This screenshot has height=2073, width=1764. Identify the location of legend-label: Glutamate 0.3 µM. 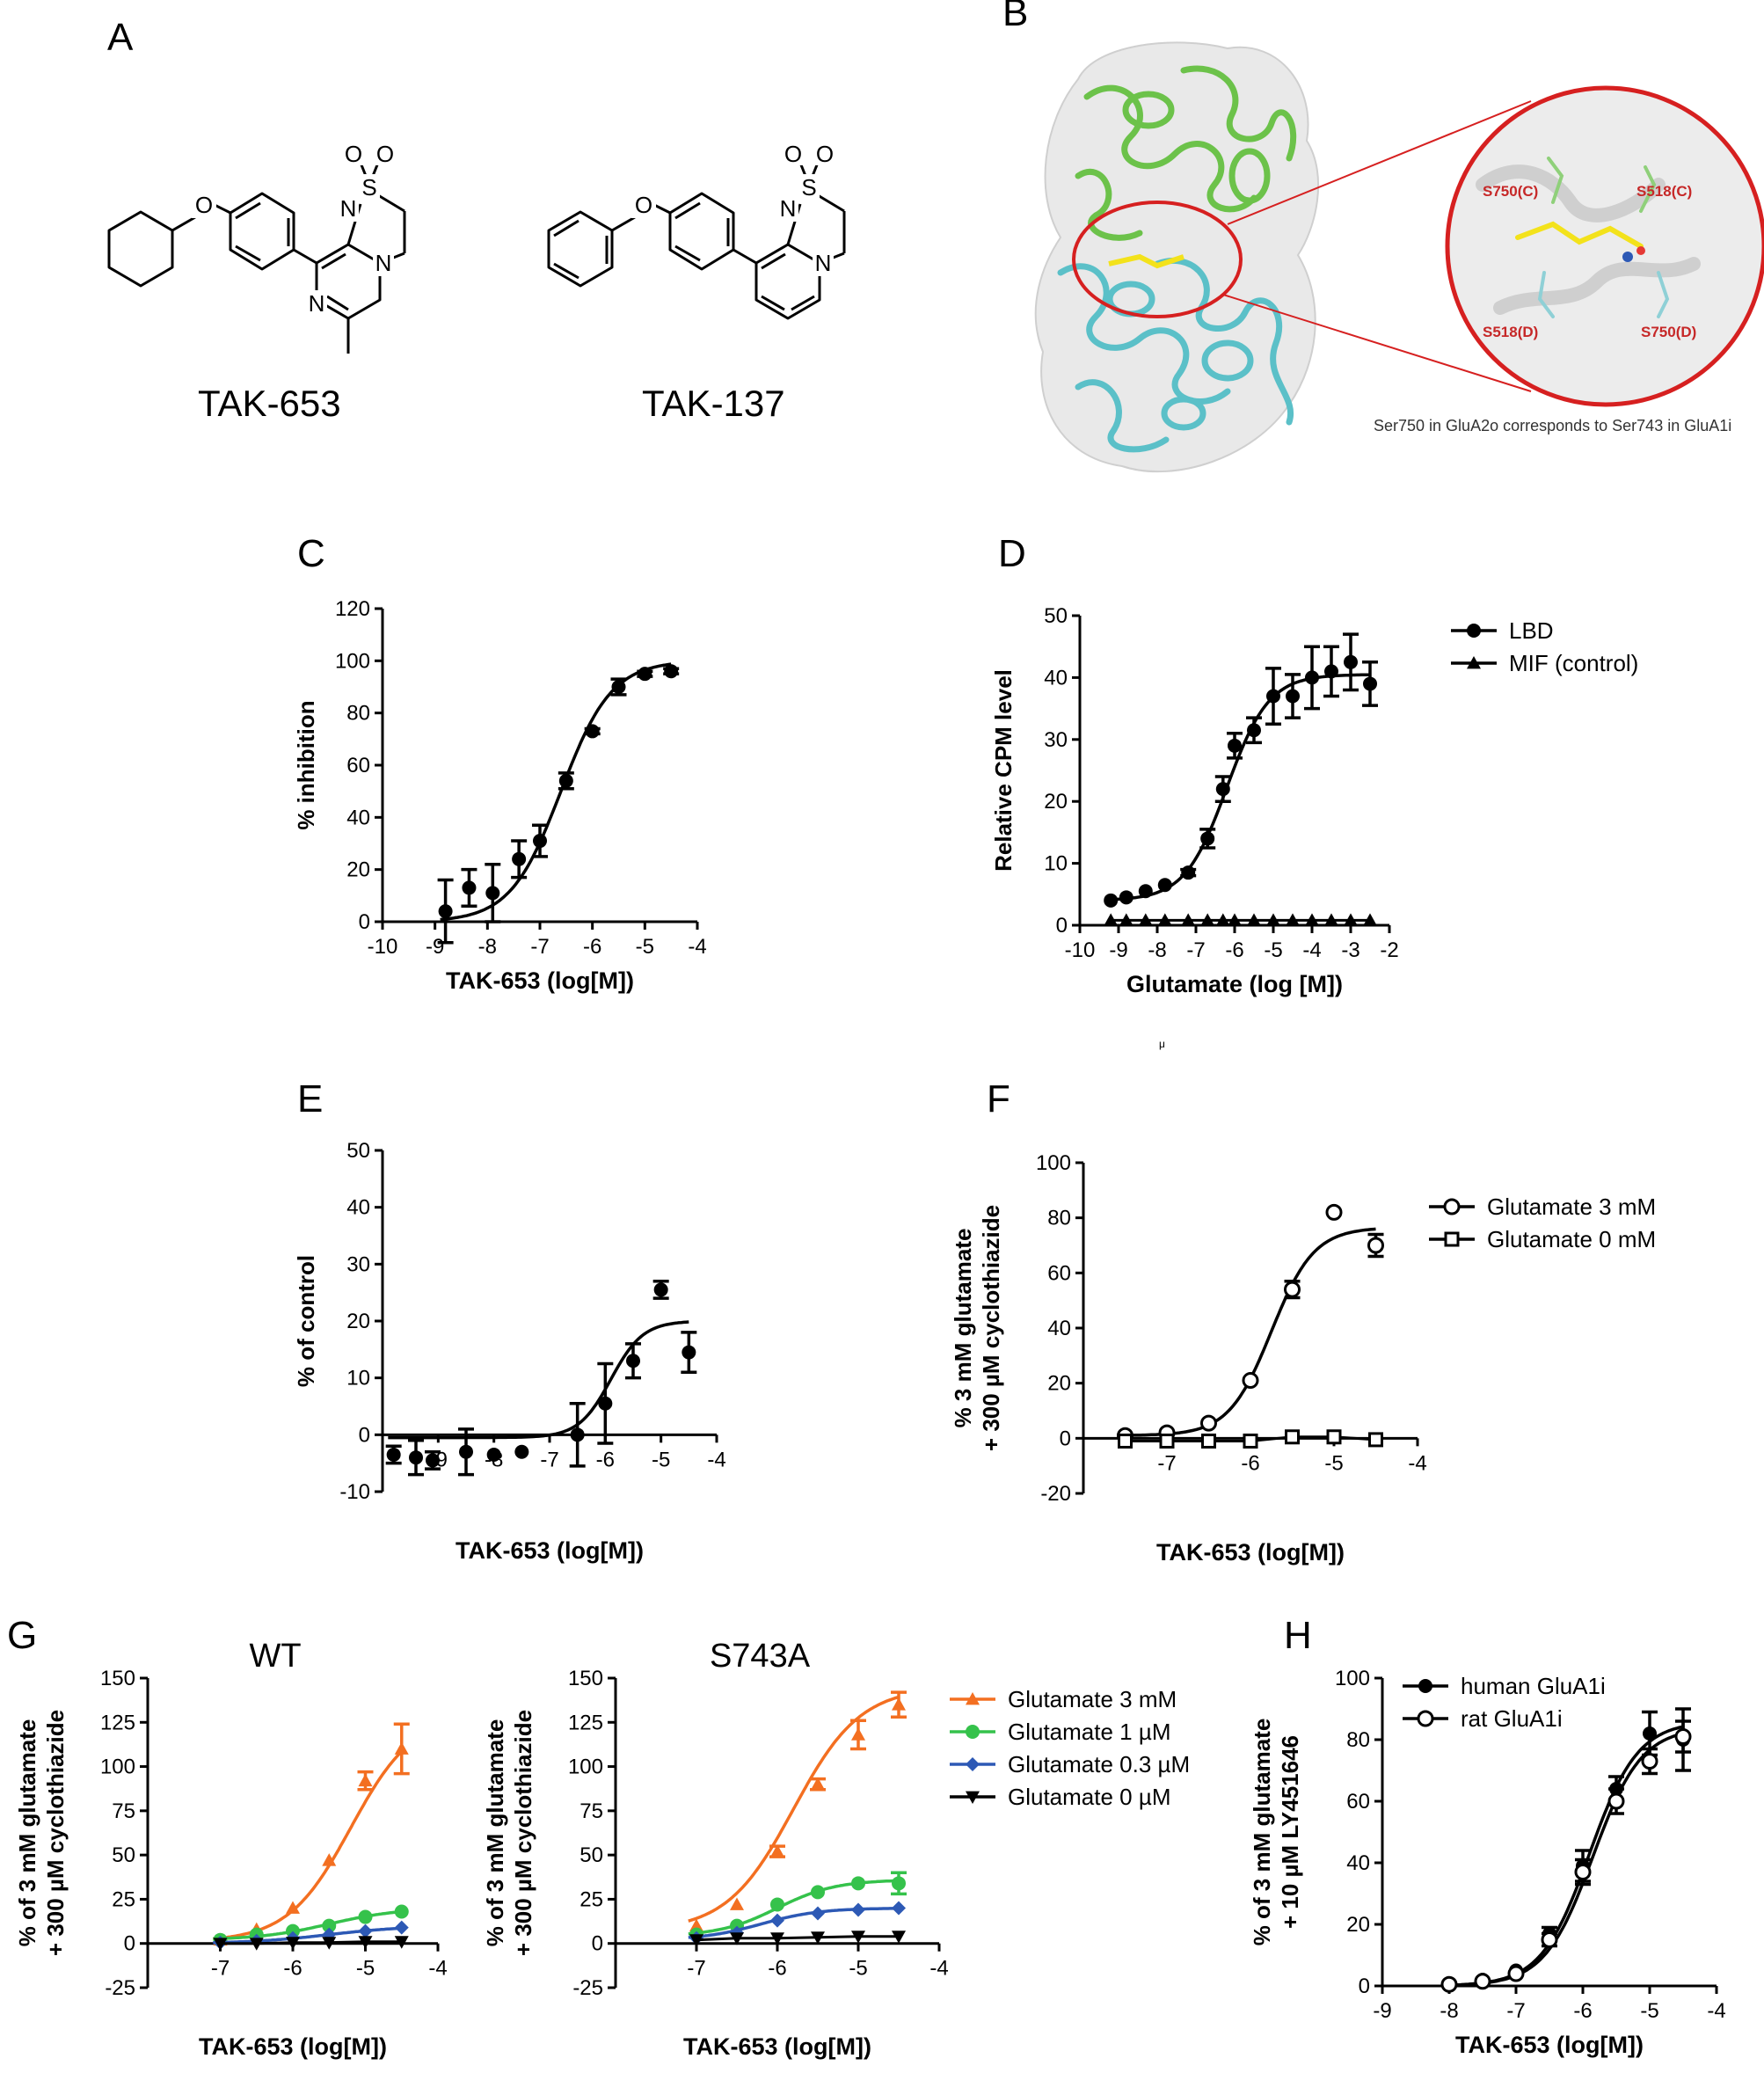
(1099, 1764).